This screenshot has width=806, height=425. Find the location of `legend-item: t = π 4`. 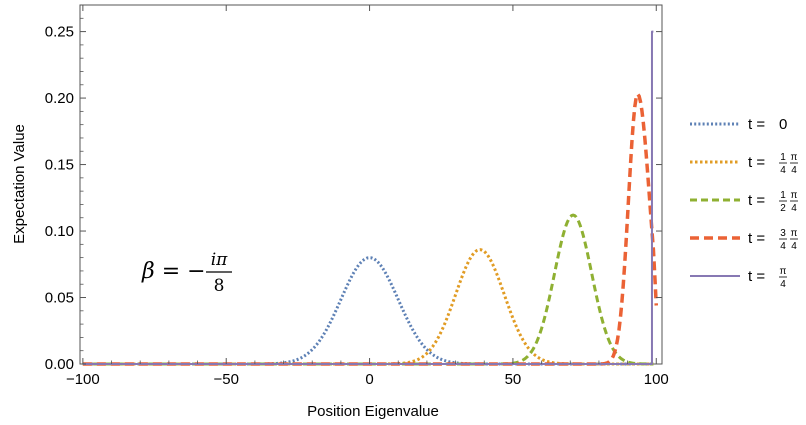

legend-item: t = π 4 is located at coordinates (738, 278).